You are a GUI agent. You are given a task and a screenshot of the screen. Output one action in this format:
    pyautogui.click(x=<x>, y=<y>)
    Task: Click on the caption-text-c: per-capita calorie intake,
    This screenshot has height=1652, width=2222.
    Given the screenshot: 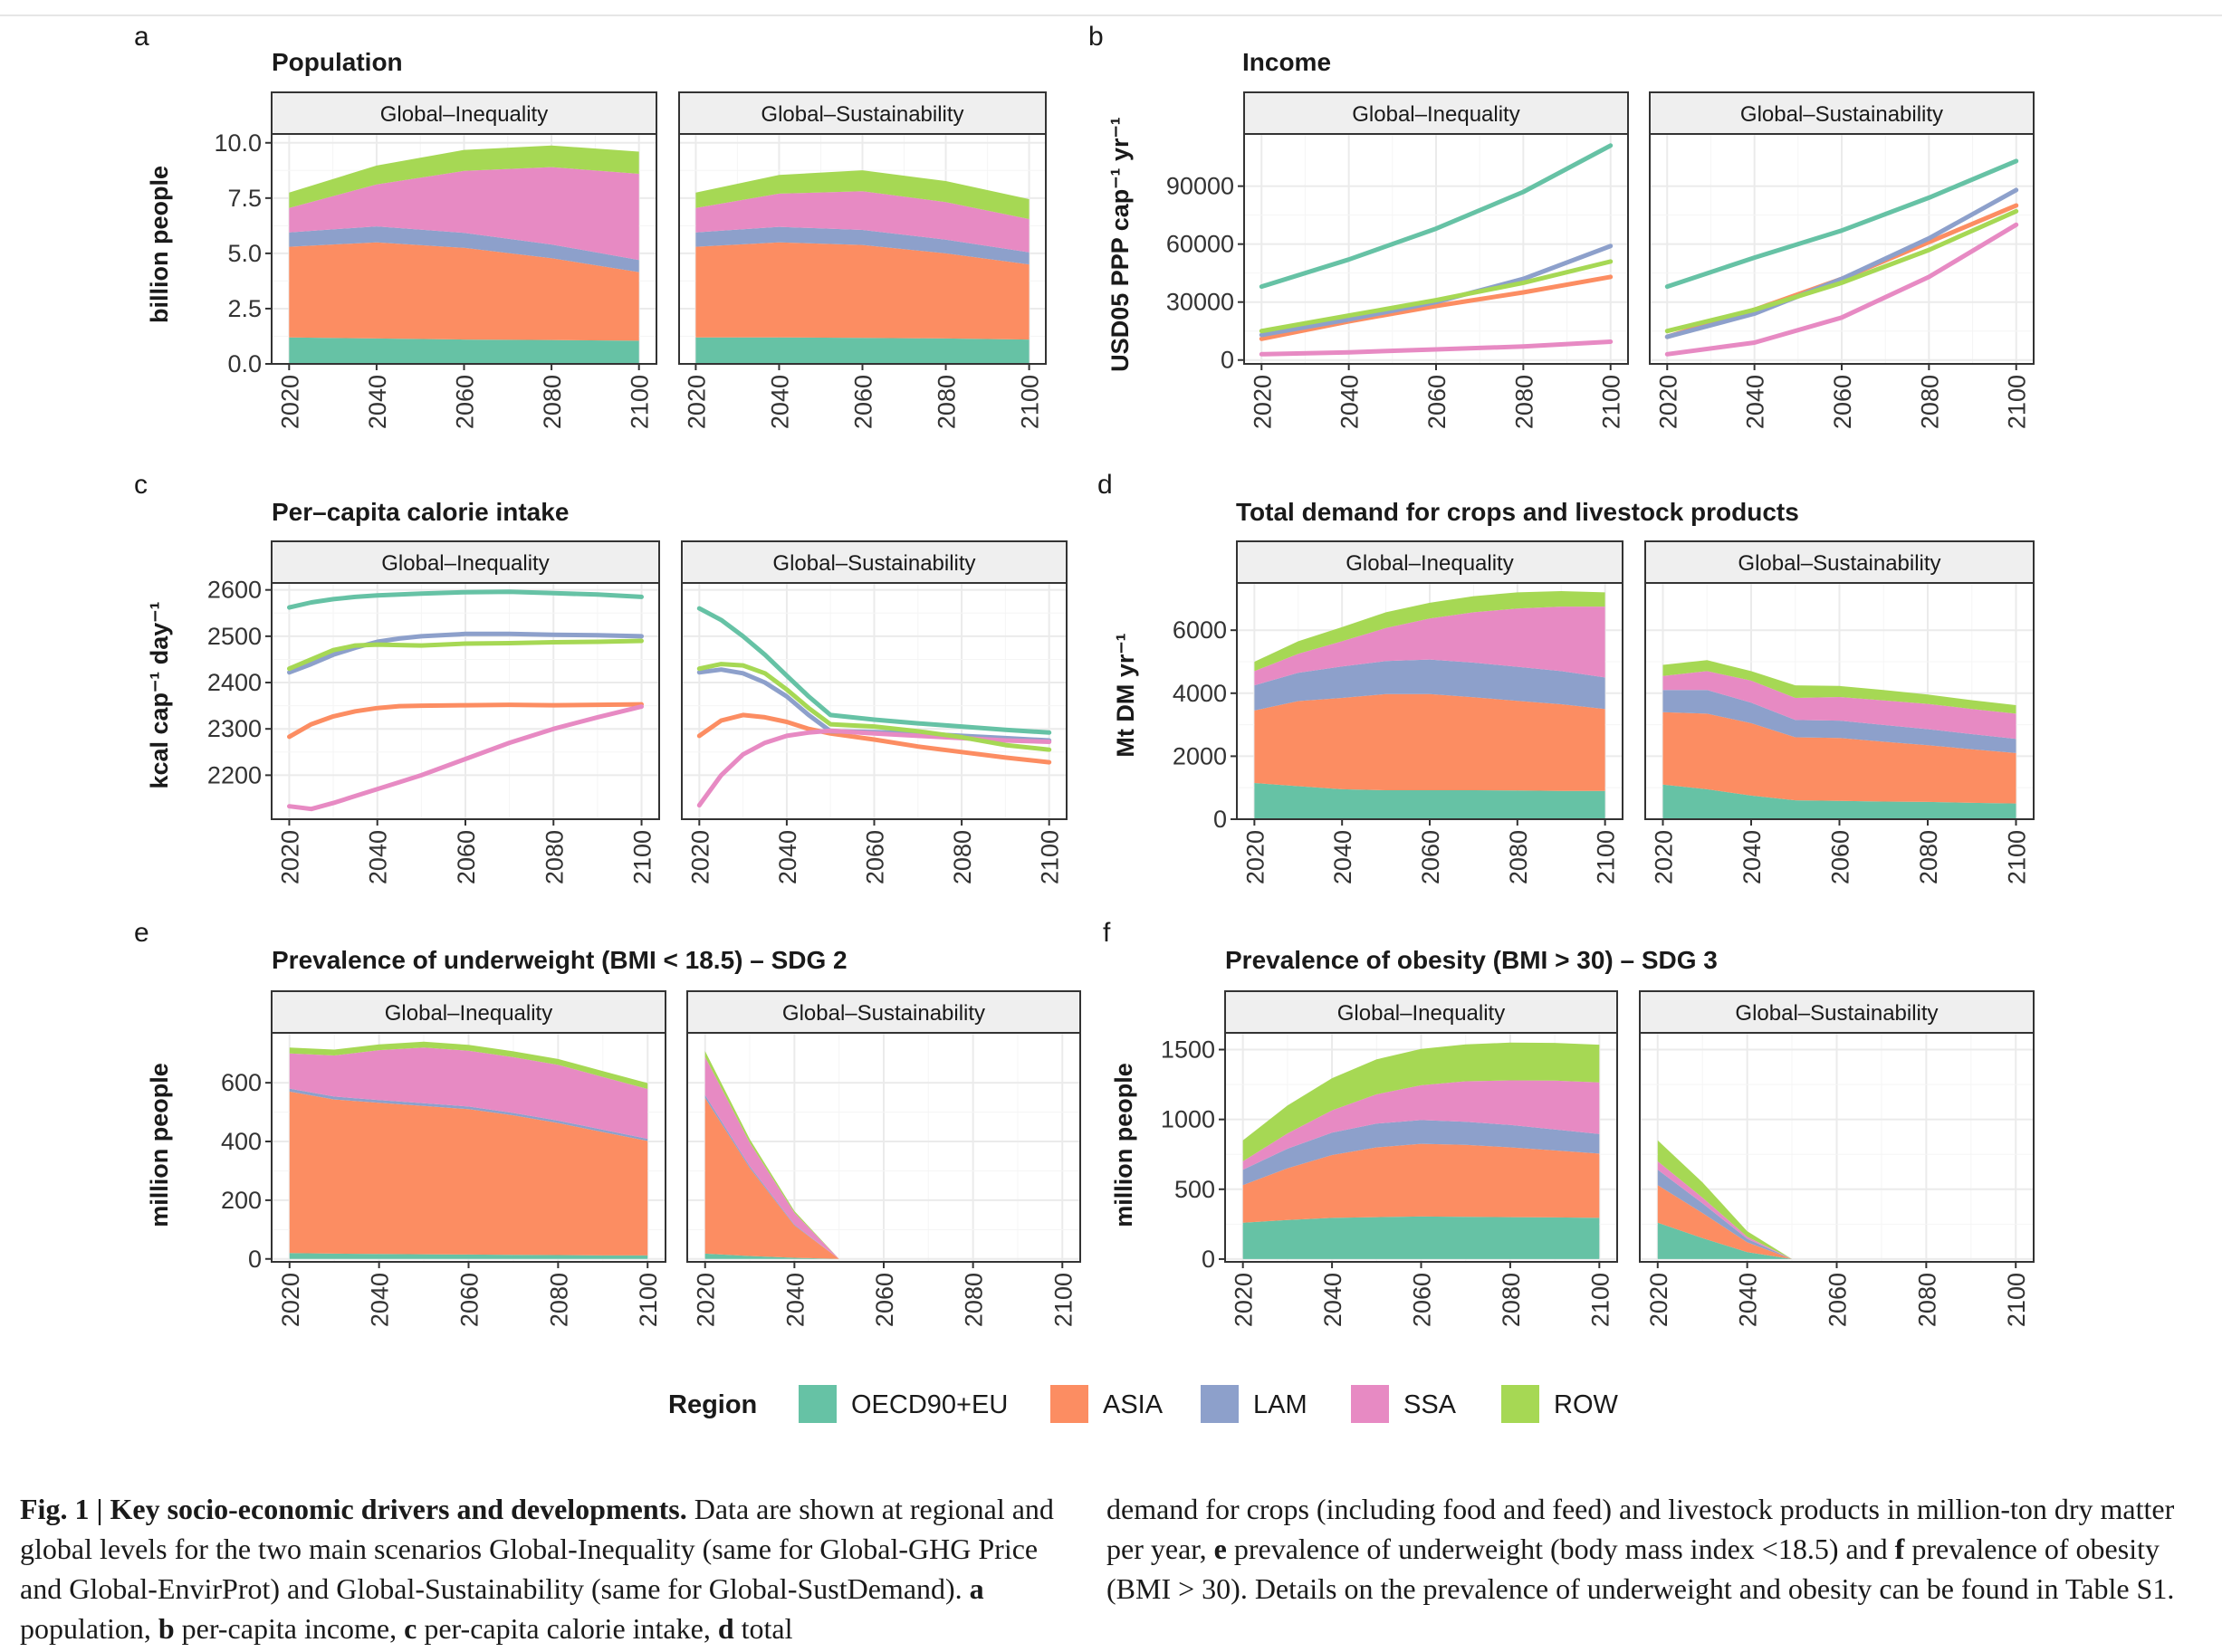 What is the action you would take?
    pyautogui.click(x=568, y=1628)
    